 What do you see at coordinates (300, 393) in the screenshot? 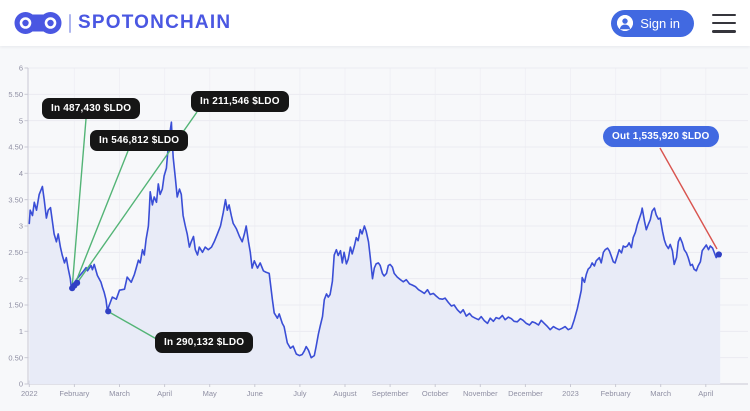
I see `x-tick-label: July` at bounding box center [300, 393].